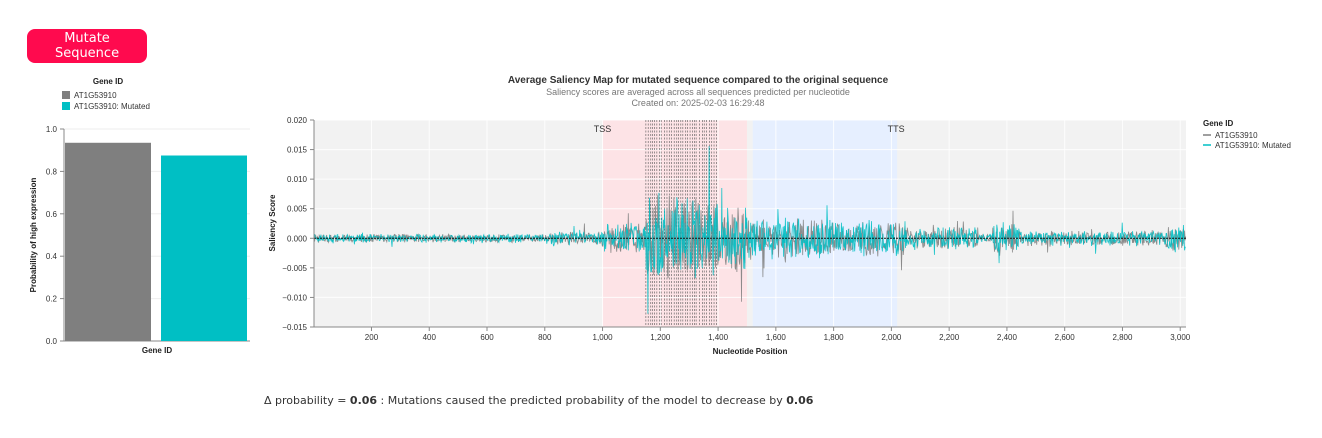 This screenshot has width=1322, height=438. Describe the element at coordinates (95, 95) in the screenshot. I see `bar-legend-label: AT1G53910` at that location.